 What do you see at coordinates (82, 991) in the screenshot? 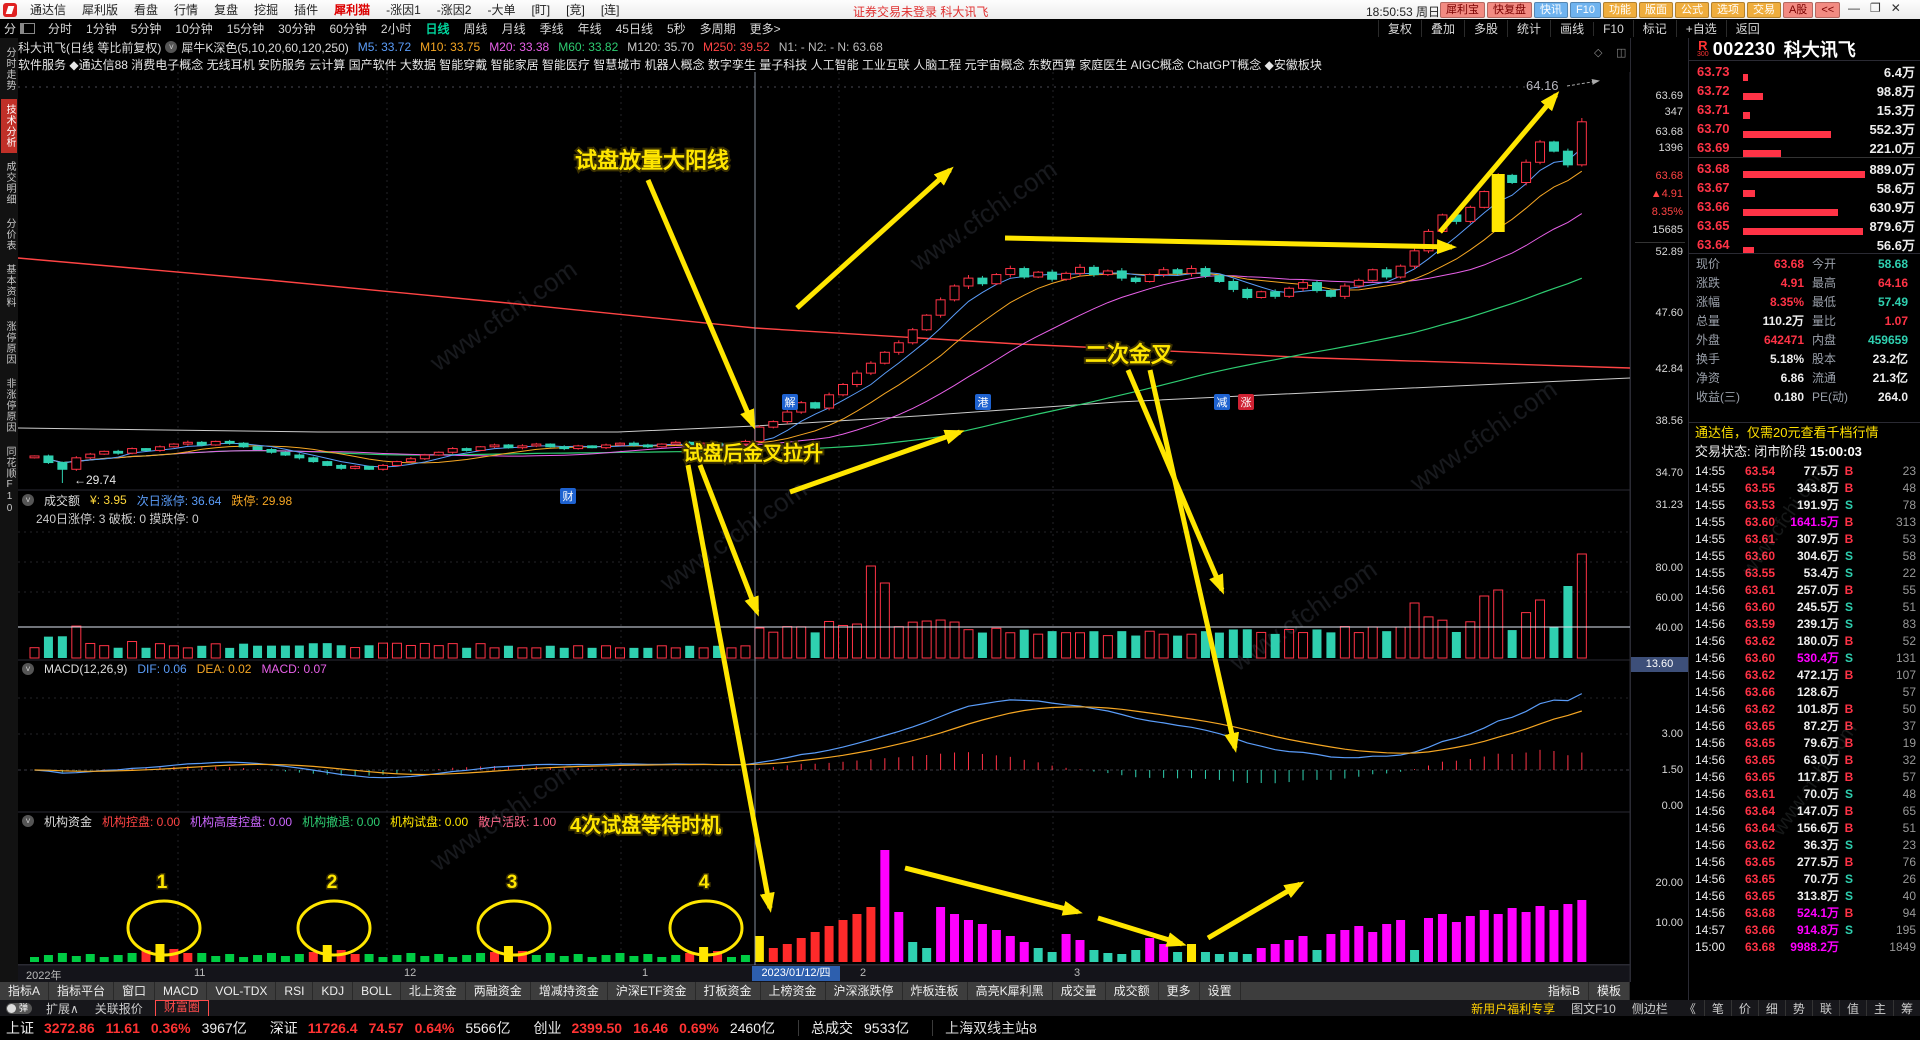
I see `indicator-tab: 指标平台` at bounding box center [82, 991].